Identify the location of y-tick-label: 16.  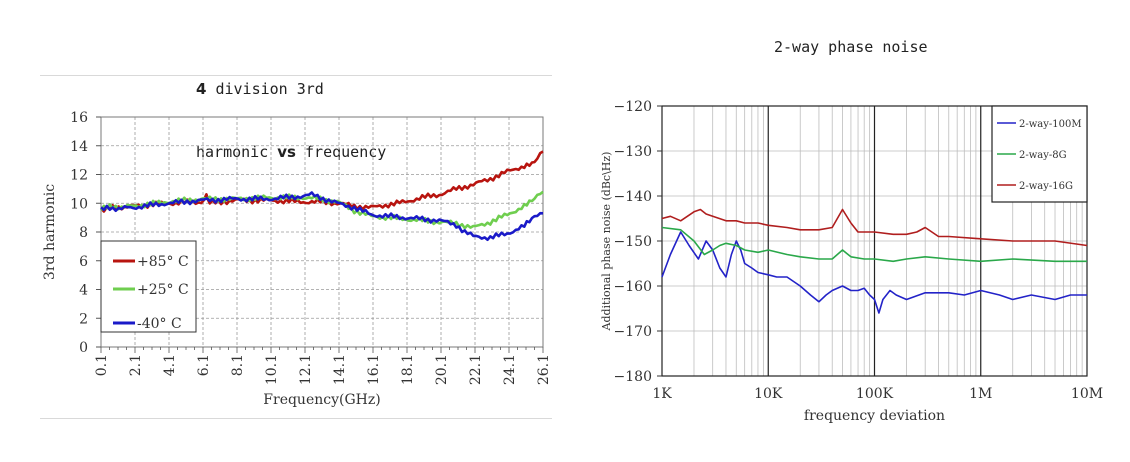
(79, 118).